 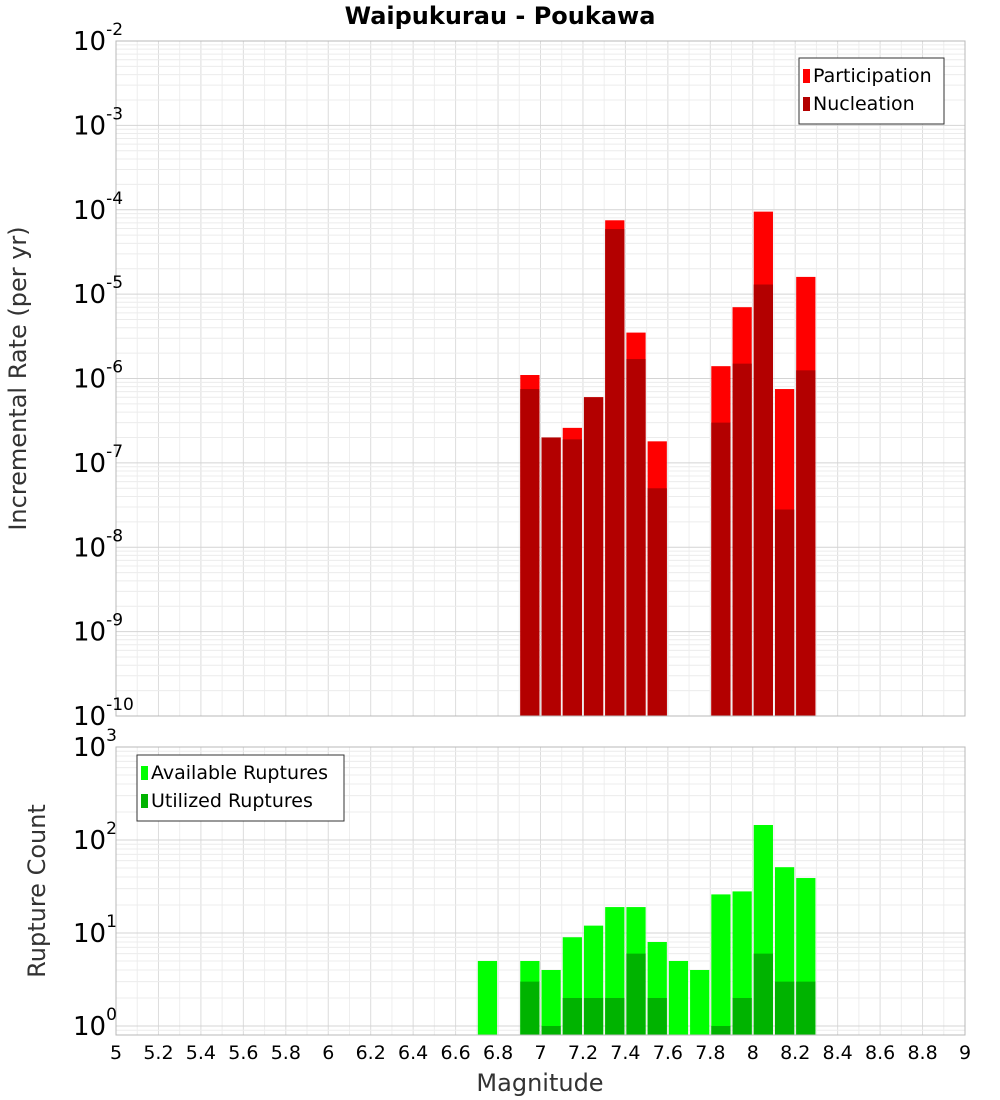 I want to click on x-tick-label: 7, so click(x=540, y=1053).